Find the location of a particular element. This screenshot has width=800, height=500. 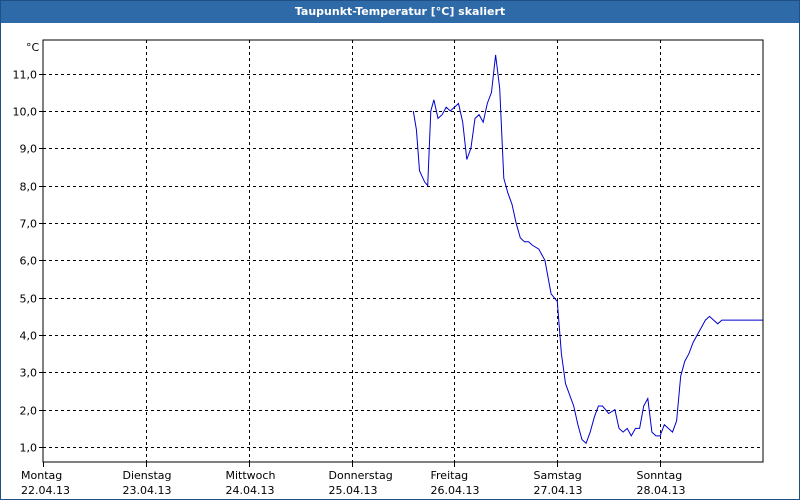

y-tick-label: 3,0 is located at coordinates (29, 373).